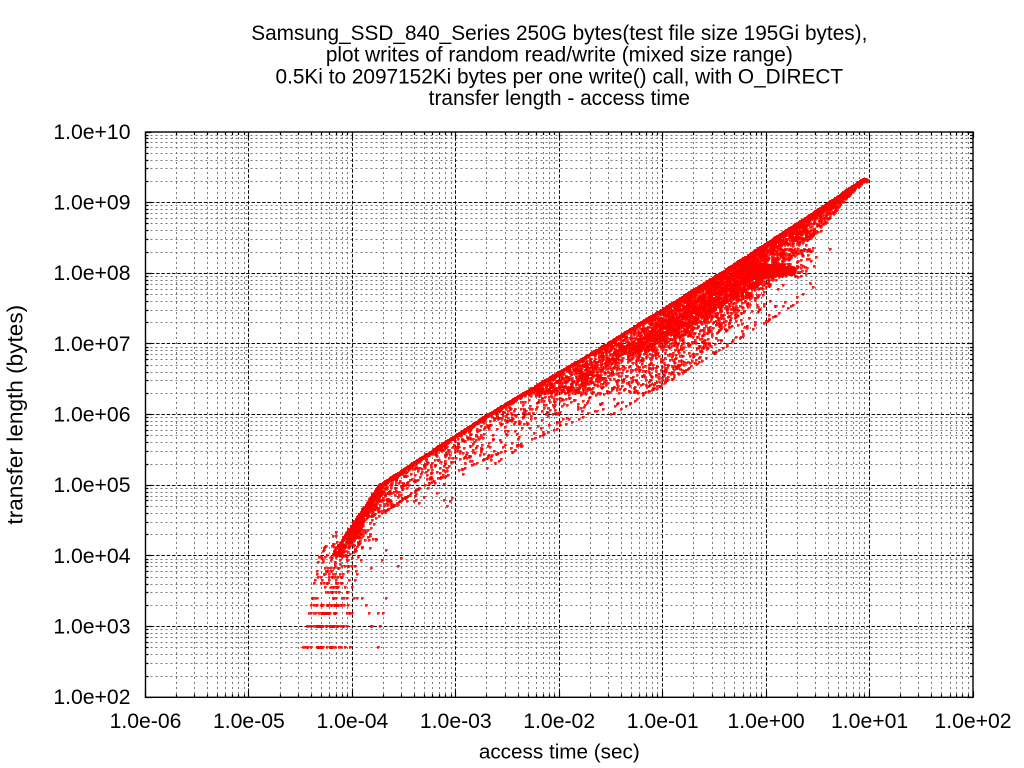 The height and width of the screenshot is (768, 1024). Describe the element at coordinates (559, 752) in the screenshot. I see `svg-text: access time (sec)` at that location.